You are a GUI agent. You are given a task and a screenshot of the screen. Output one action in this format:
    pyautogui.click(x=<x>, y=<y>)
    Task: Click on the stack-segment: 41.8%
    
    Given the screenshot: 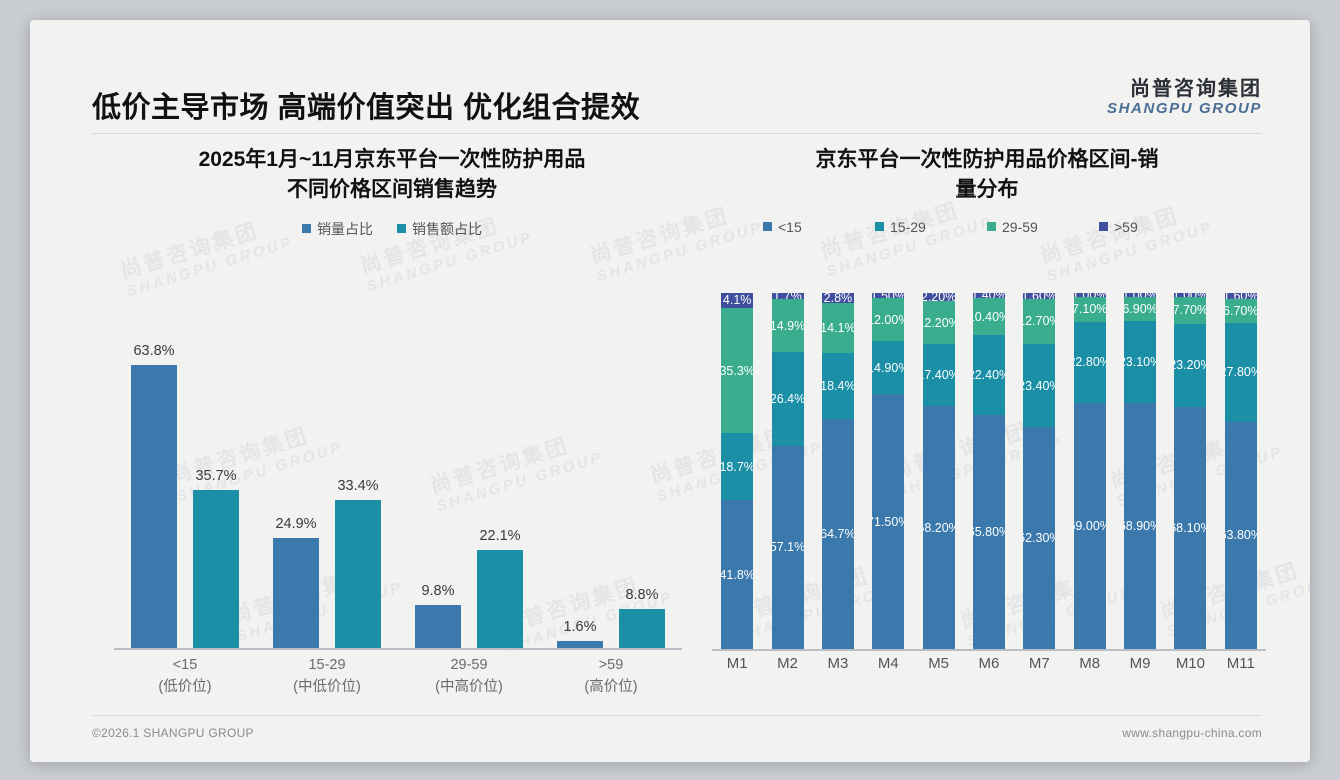 What is the action you would take?
    pyautogui.click(x=737, y=574)
    